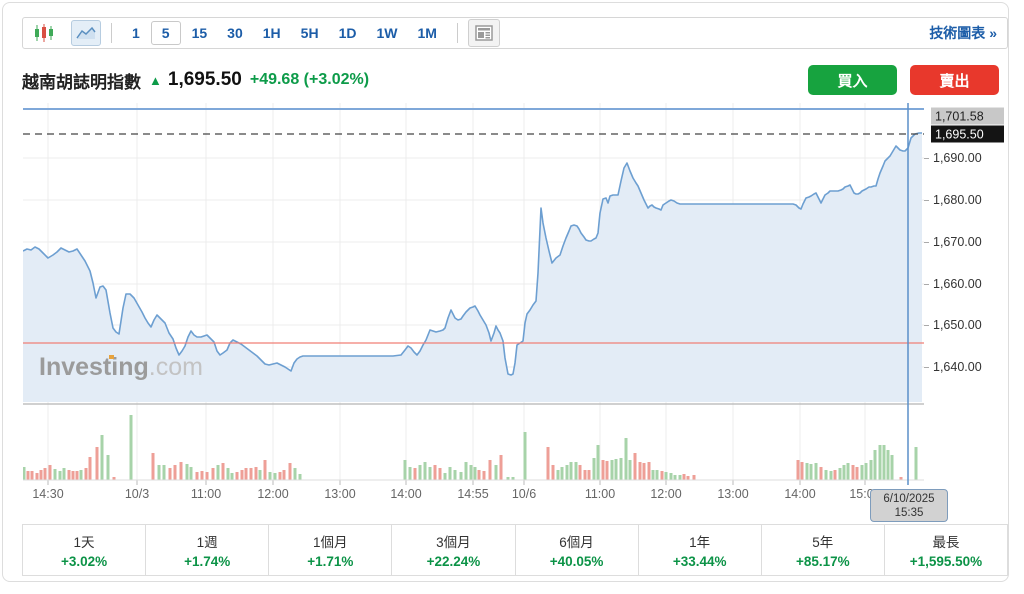 The image size is (1024, 594). Describe the element at coordinates (946, 542) in the screenshot. I see `performance-period-label: 最長` at that location.